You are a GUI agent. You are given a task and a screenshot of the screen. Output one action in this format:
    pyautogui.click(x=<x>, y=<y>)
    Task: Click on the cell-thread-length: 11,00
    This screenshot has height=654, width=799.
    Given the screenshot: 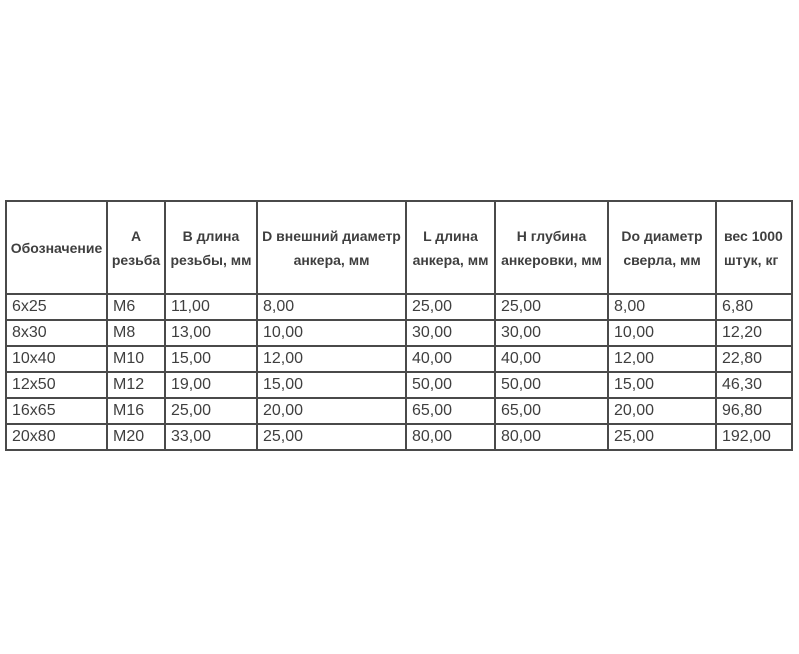 What is the action you would take?
    pyautogui.click(x=211, y=307)
    